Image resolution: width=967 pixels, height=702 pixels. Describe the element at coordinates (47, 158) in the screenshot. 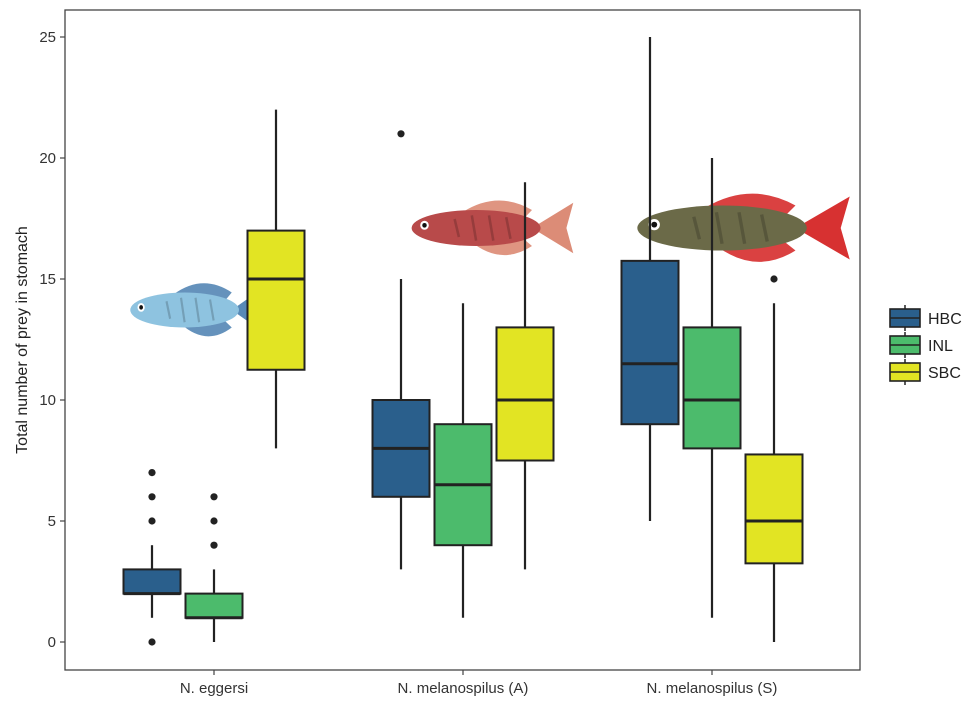

I see `y-tick-label: 20` at that location.